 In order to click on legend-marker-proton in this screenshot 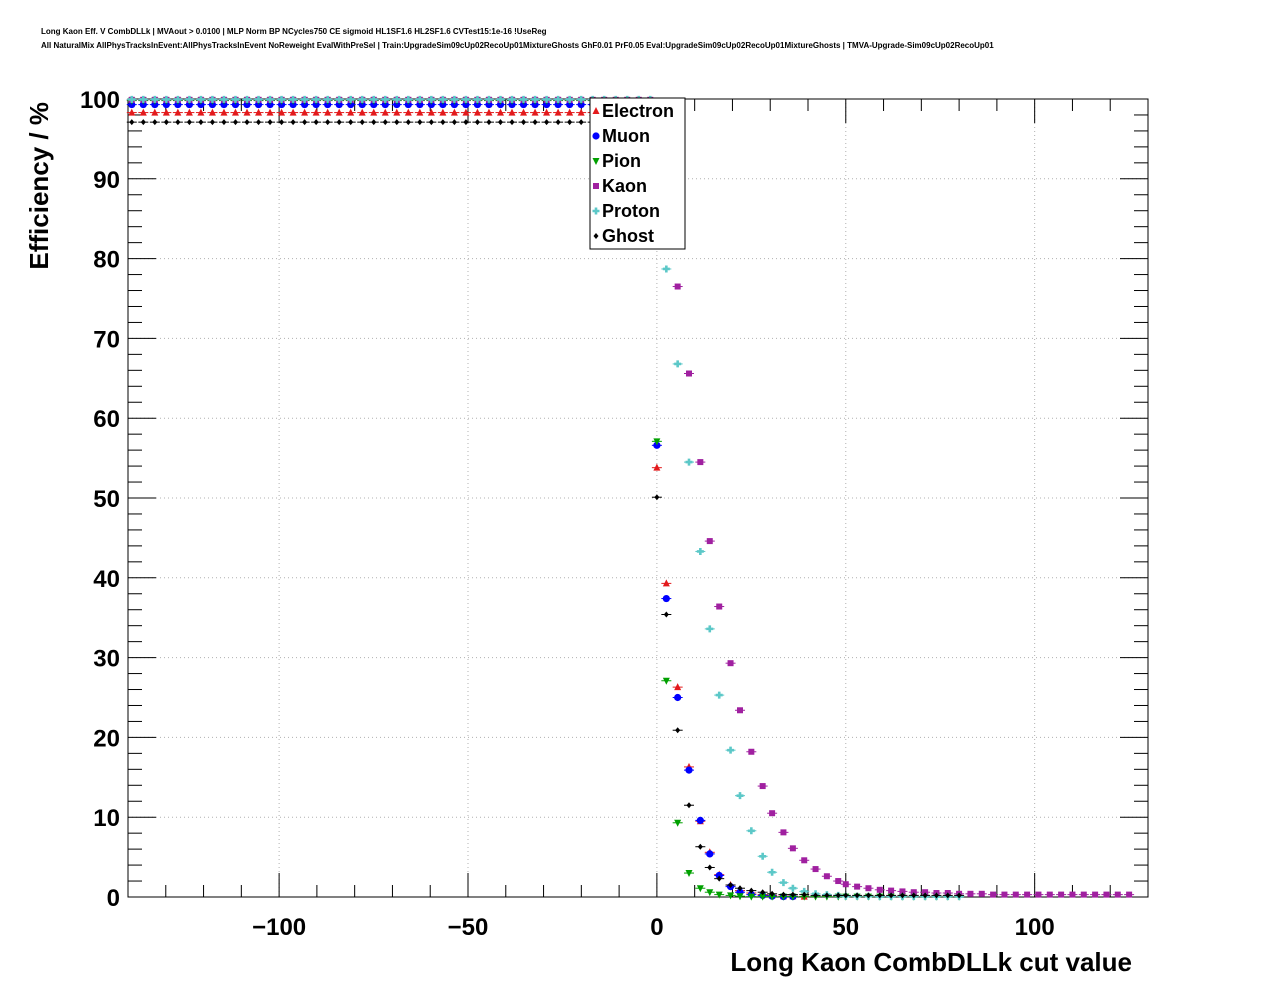, I will do `click(596, 211)`.